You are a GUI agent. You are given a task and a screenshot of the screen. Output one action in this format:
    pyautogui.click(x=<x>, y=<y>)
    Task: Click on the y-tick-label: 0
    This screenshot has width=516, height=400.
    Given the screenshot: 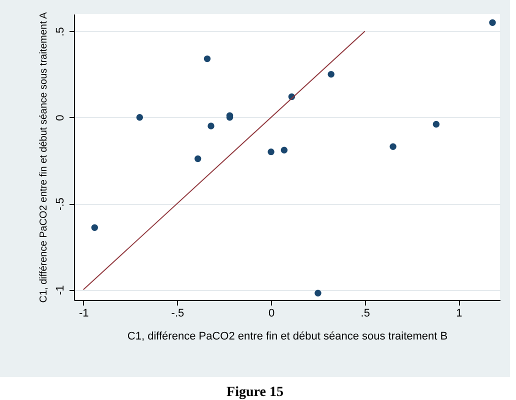 What is the action you would take?
    pyautogui.click(x=60, y=117)
    